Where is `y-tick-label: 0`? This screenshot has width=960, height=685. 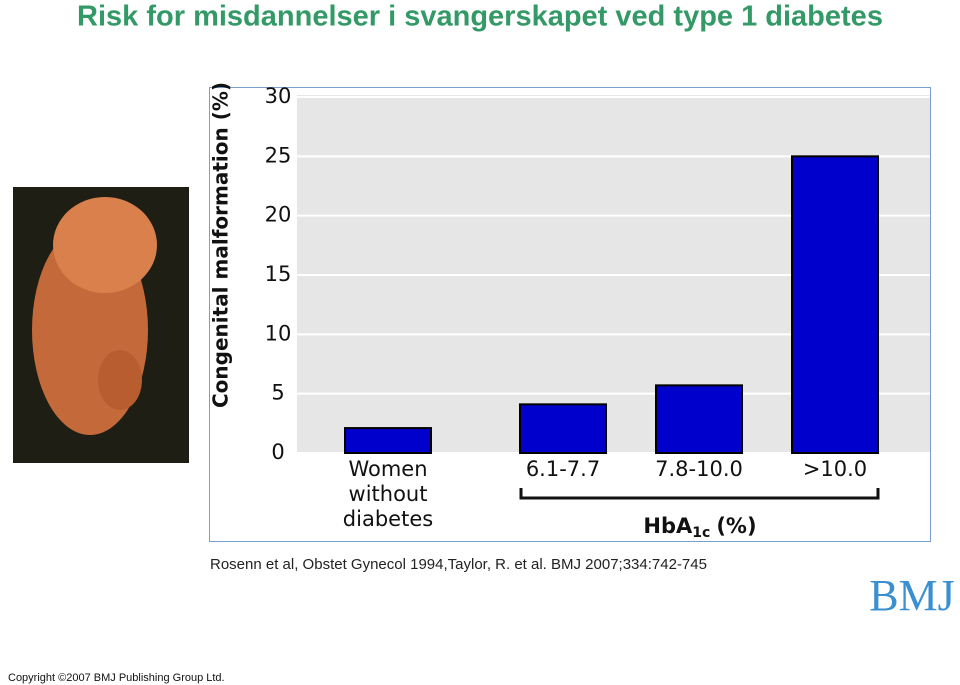
y-tick-label: 0 is located at coordinates (277, 452).